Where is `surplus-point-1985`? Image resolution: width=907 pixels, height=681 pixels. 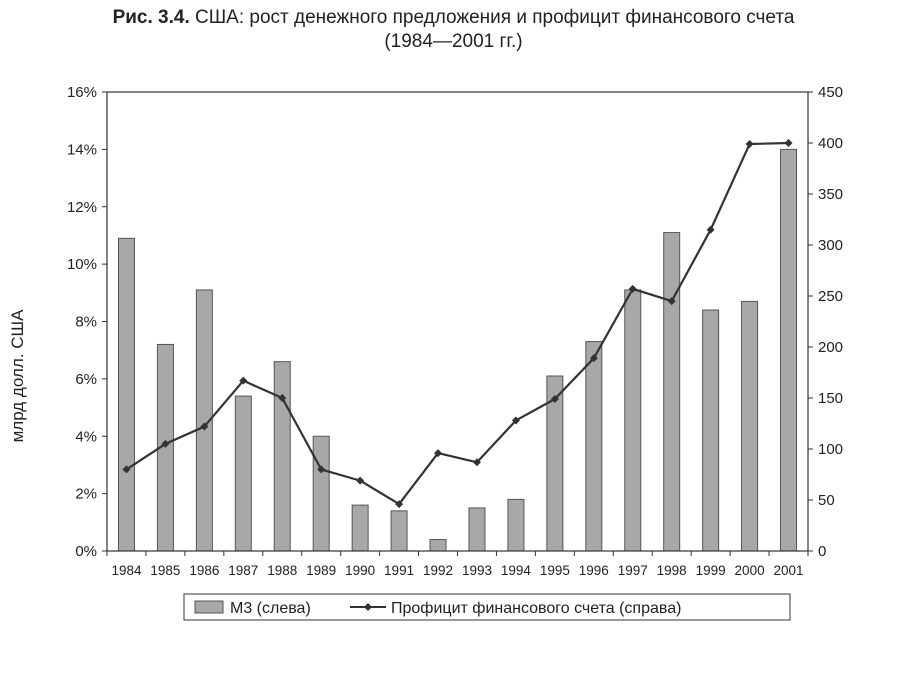
surplus-point-1985 is located at coordinates (165, 443).